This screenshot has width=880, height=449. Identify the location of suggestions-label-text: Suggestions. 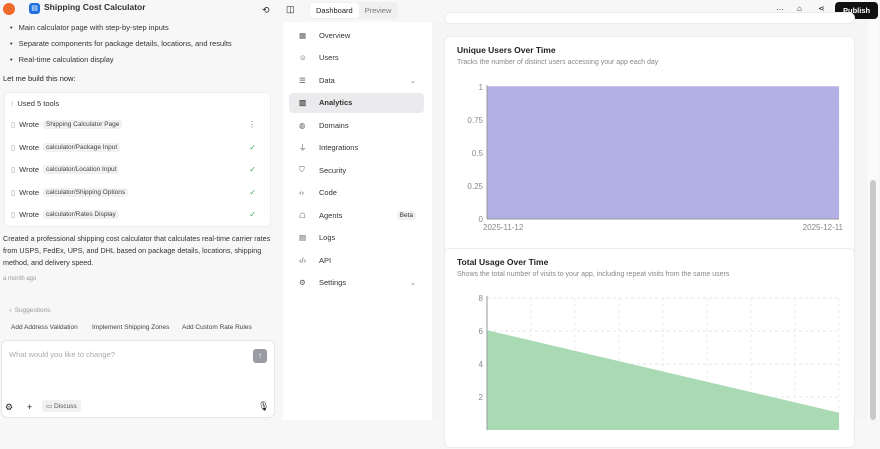
(32, 310).